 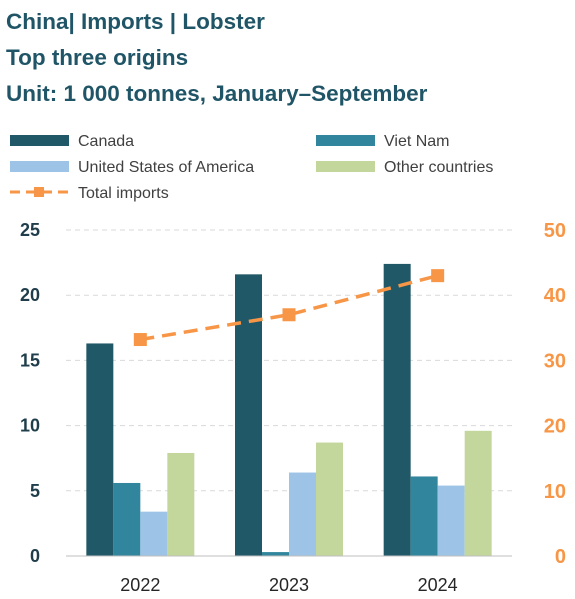 What do you see at coordinates (555, 427) in the screenshot?
I see `y-right-tick-label: 20` at bounding box center [555, 427].